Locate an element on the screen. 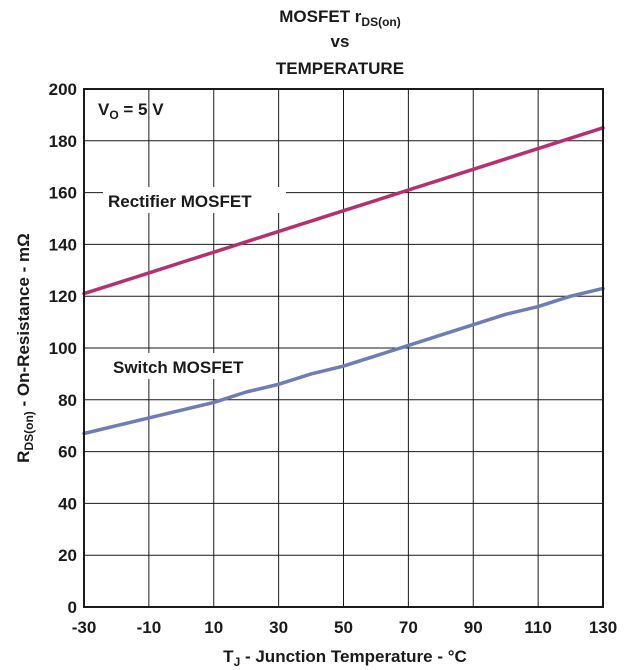  y-axis-label: RDS(on) - On-Resistance - mΩ is located at coordinates (25, 348).